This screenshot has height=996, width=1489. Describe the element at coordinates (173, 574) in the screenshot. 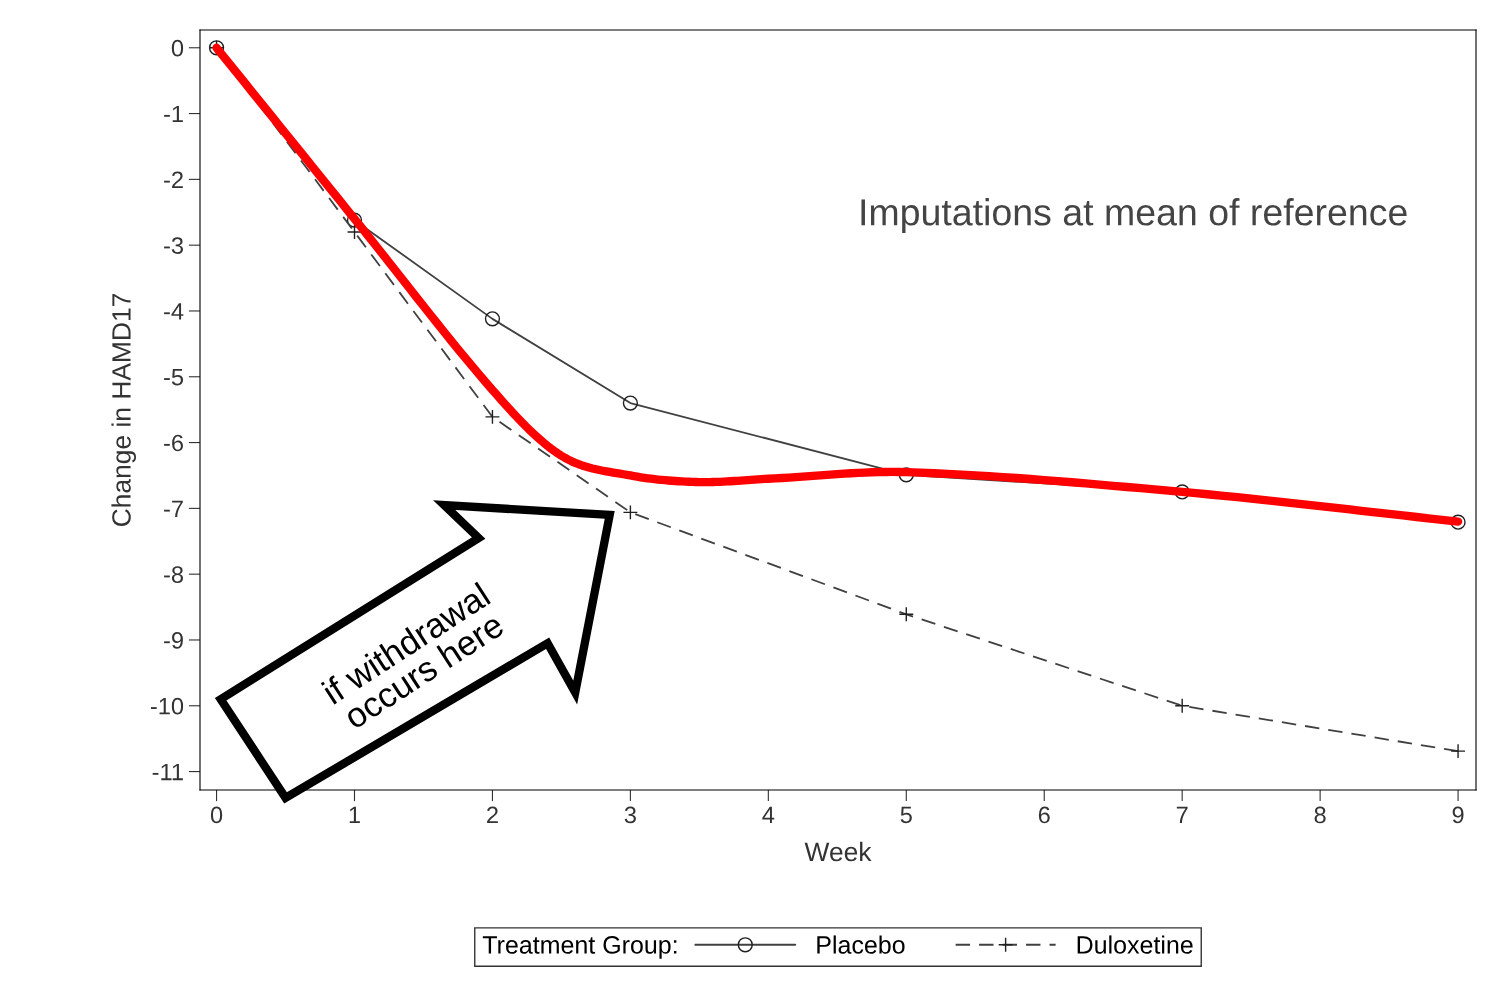

I see `y-tick-label: -8` at that location.